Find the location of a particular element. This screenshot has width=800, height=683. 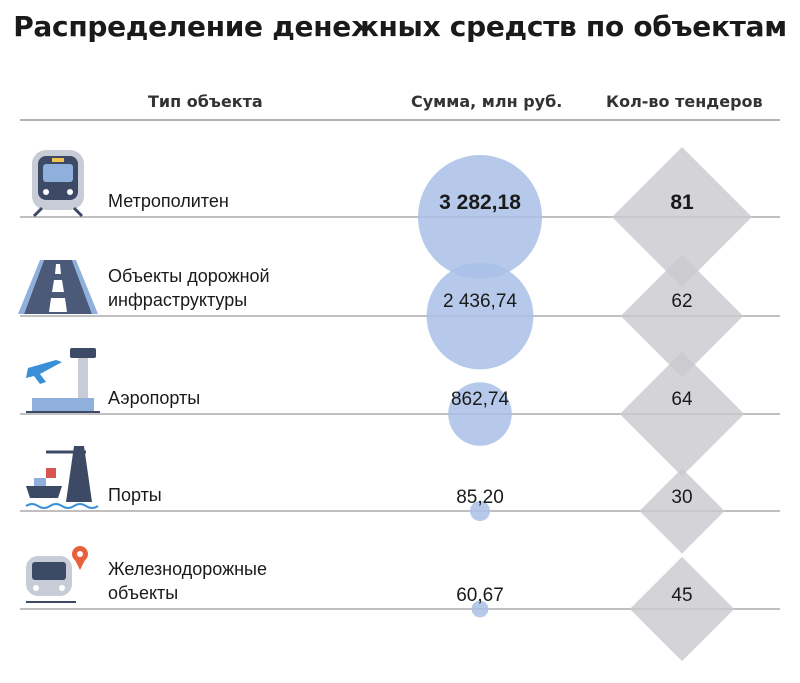

airport-icon is located at coordinates (63, 380).